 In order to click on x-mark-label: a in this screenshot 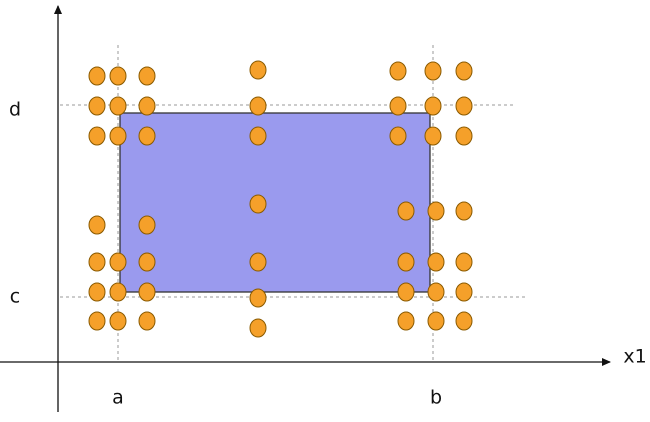, I will do `click(118, 398)`.